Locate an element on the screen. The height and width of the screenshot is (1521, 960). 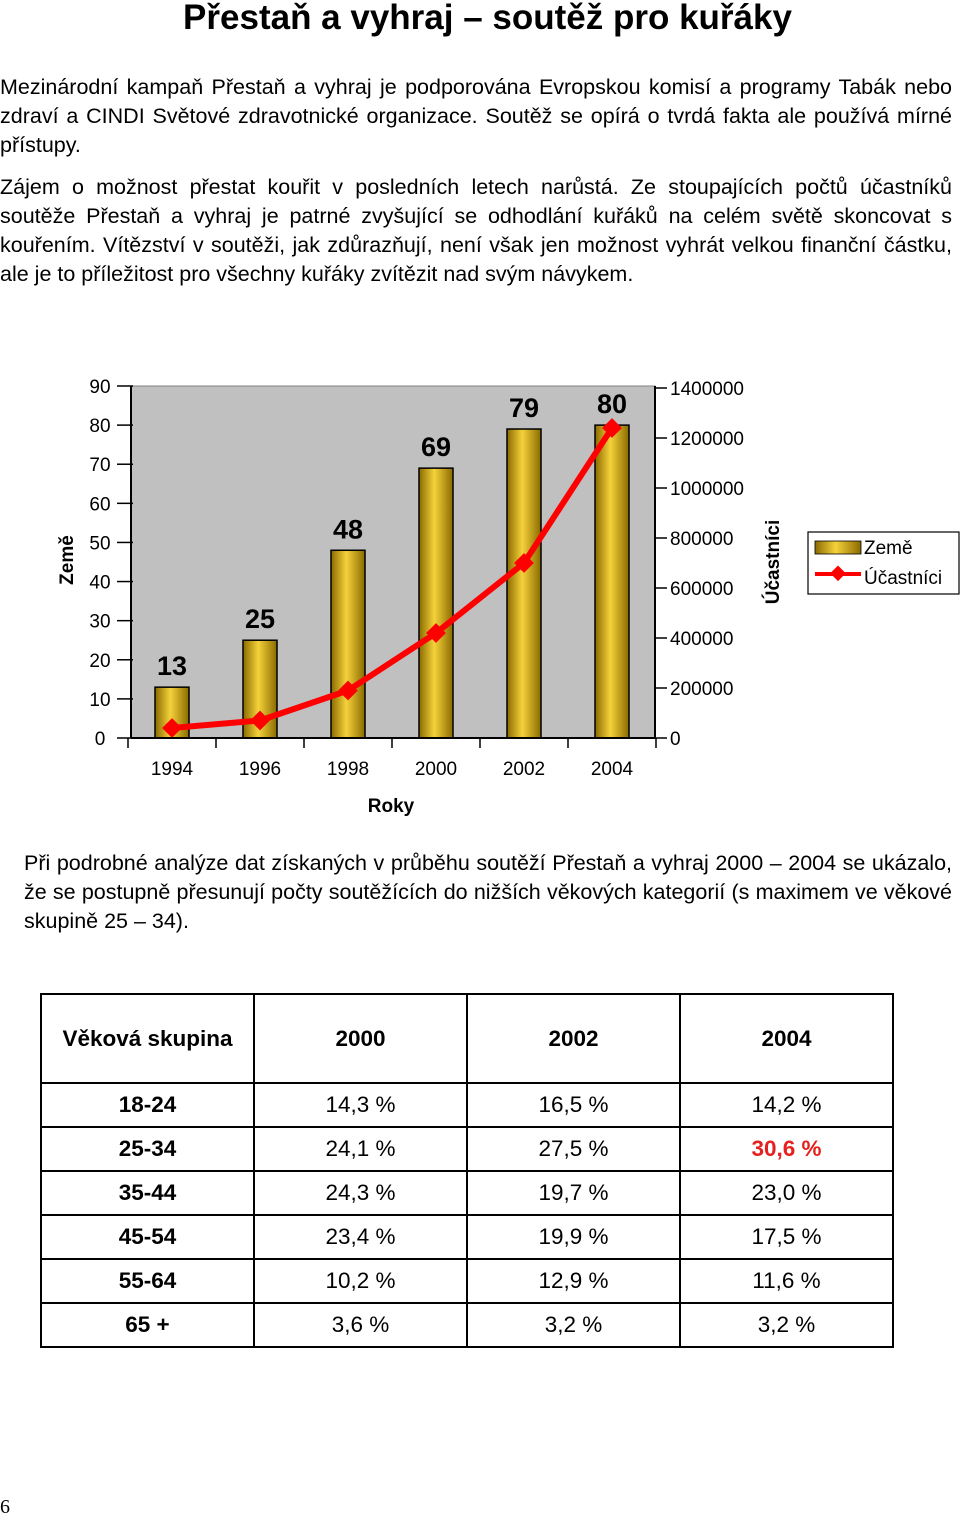
age-group-cell: 25-34 is located at coordinates (147, 1149).